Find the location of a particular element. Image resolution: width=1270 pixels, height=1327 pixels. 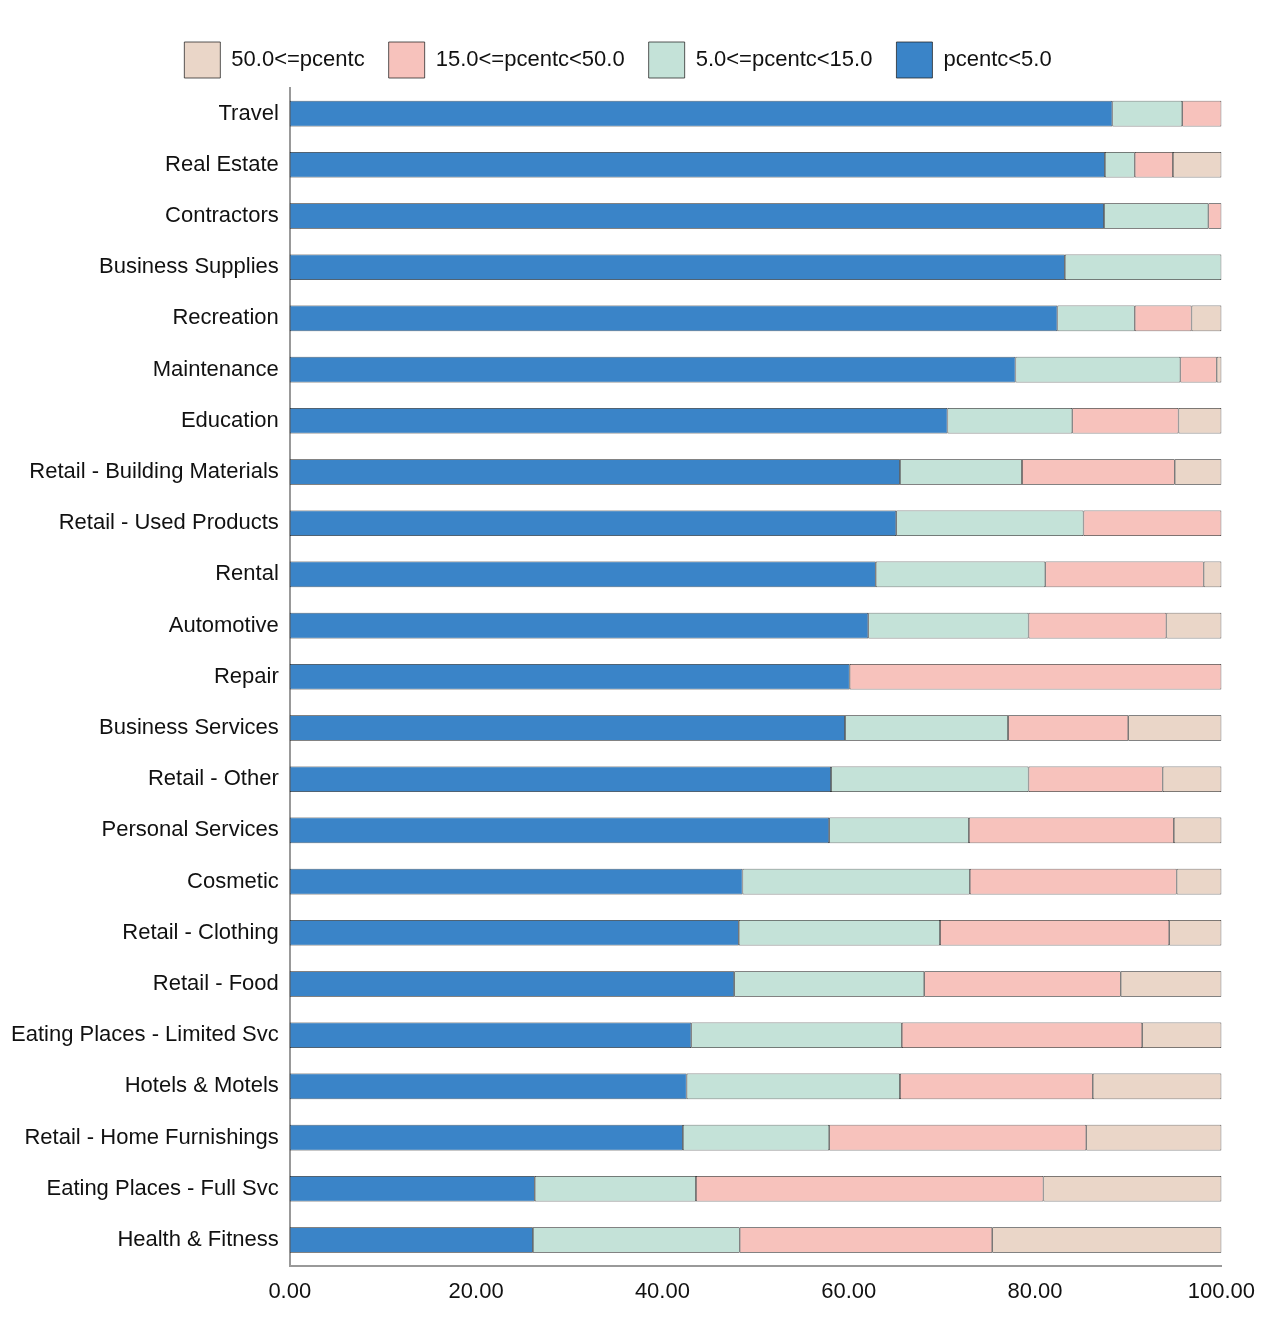

y-tick-label: Rental is located at coordinates (247, 573).